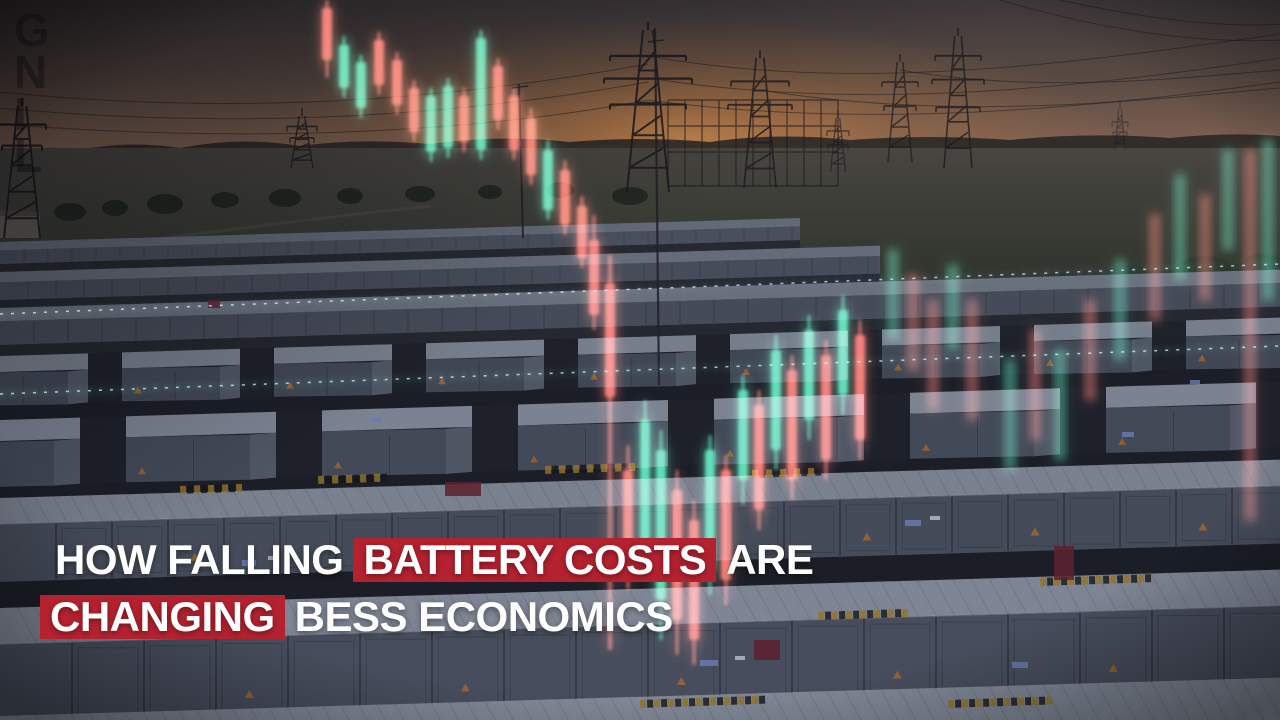  I want to click on headline-highlight-battery-costs: BATTERY COSTS, so click(535, 560).